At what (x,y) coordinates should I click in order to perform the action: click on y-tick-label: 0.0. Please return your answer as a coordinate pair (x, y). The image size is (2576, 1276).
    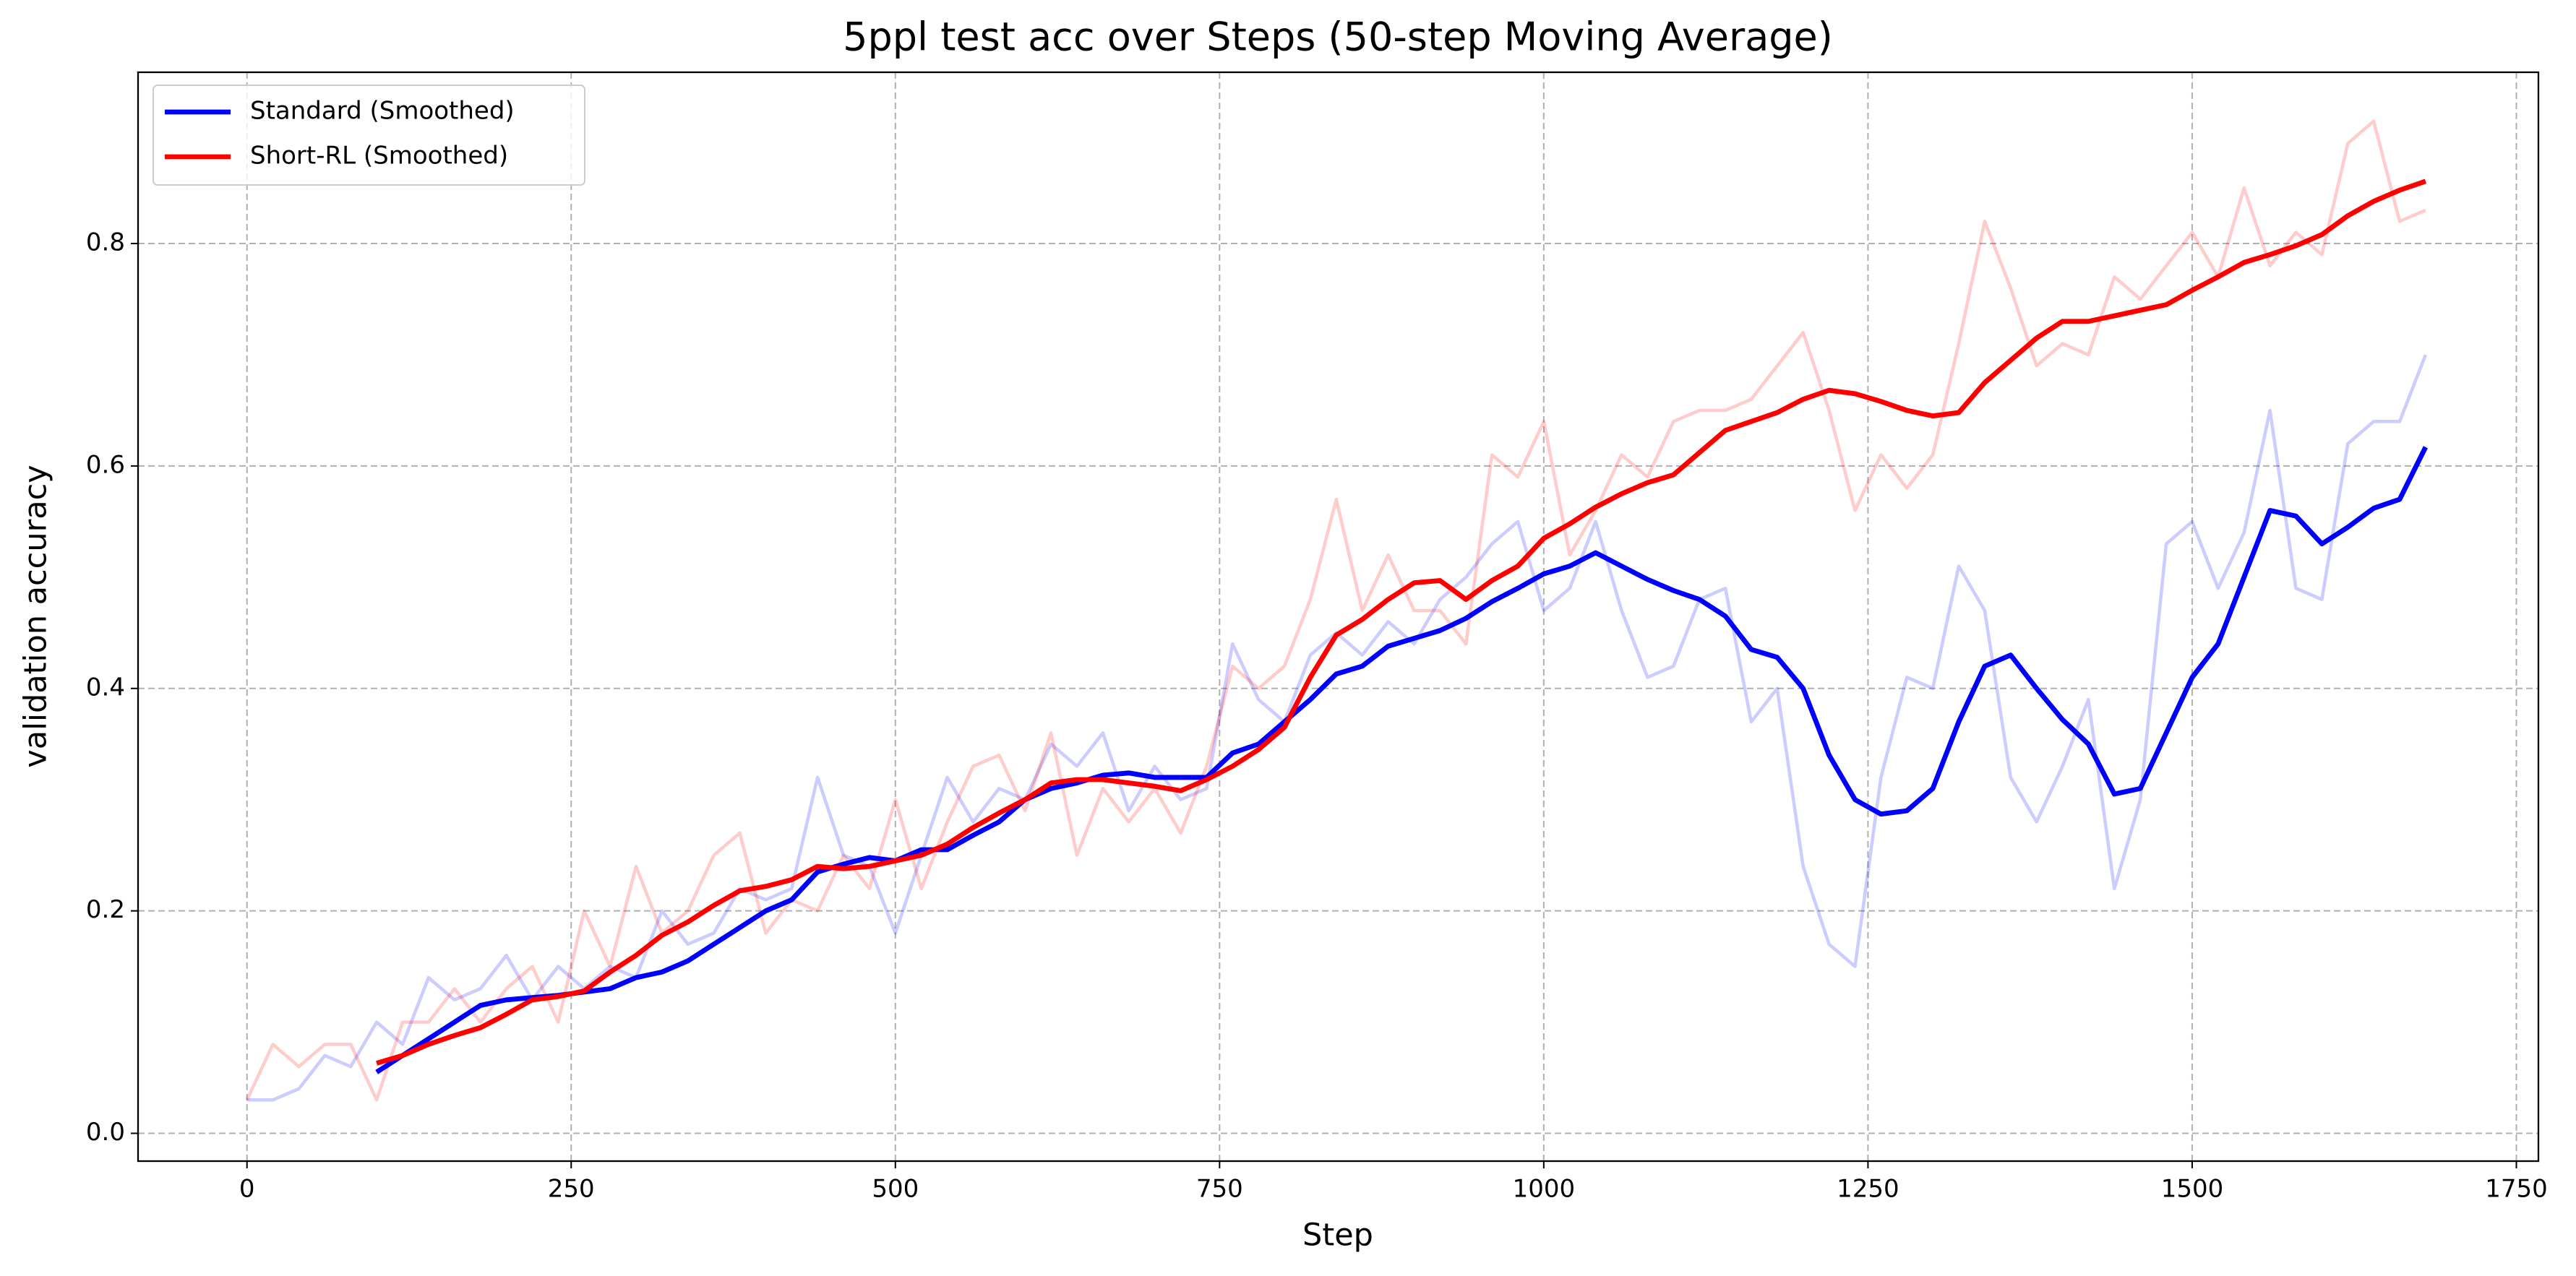
    Looking at the image, I should click on (106, 1132).